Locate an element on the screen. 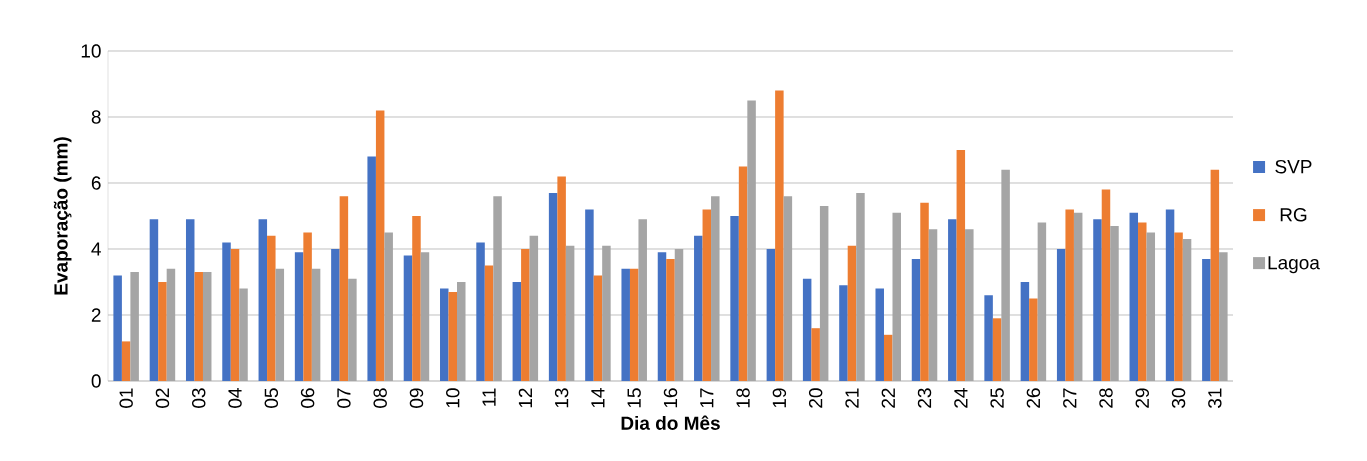  x-tick-label: 20 is located at coordinates (815, 398).